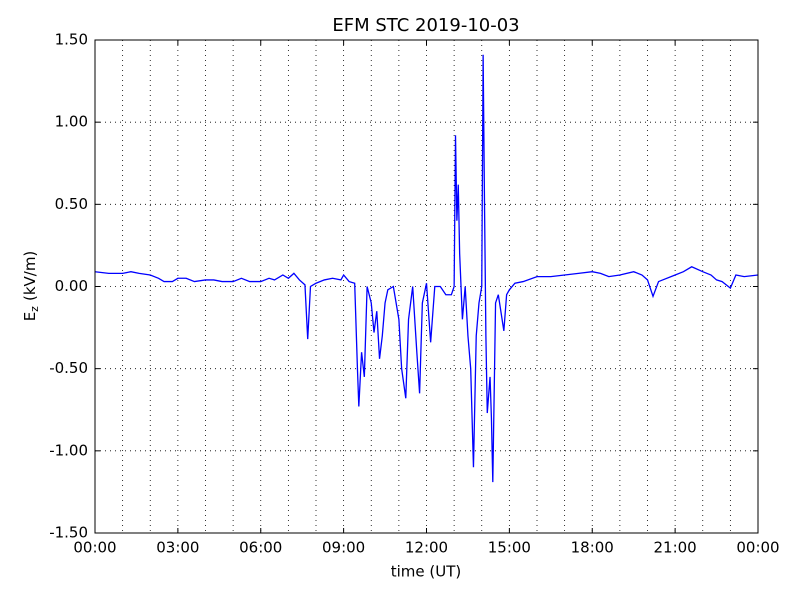 This screenshot has height=600, width=800. Describe the element at coordinates (675, 548) in the screenshot. I see `x-tick-label: 21:00` at that location.